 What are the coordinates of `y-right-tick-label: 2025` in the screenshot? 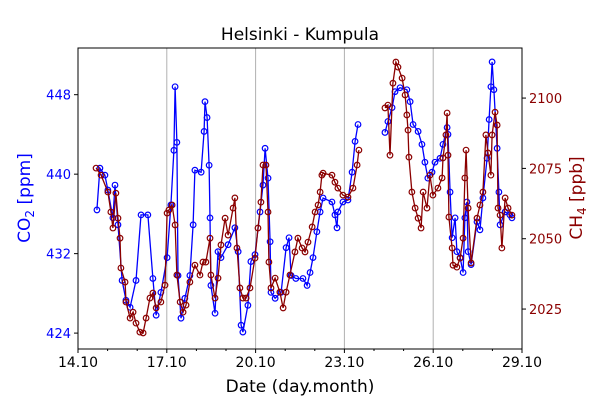 It's located at (545, 310).